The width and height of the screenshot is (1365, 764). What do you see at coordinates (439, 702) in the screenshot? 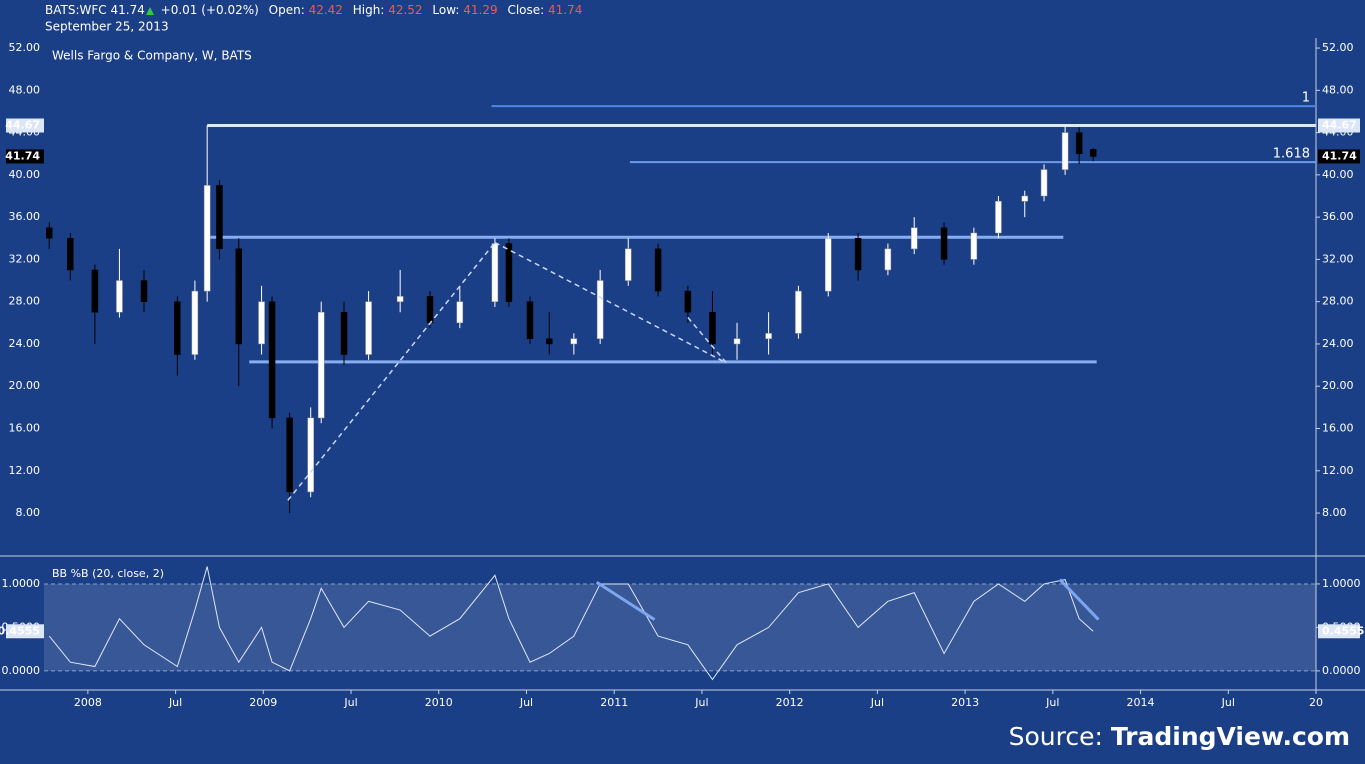
I see `x-tick-label: 2010` at bounding box center [439, 702].